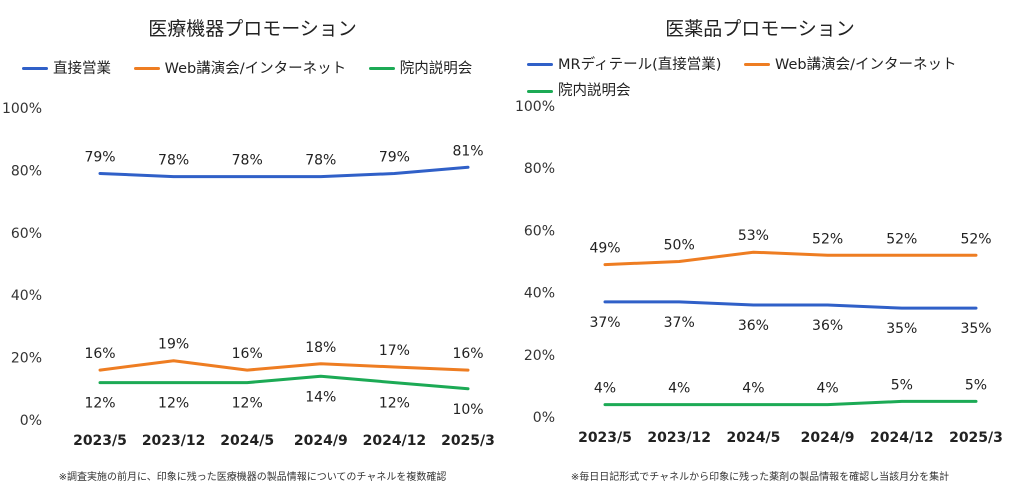 Image resolution: width=1015 pixels, height=499 pixels. What do you see at coordinates (252, 29) in the screenshot?
I see `chart-title: 医療機器プロモーション` at bounding box center [252, 29].